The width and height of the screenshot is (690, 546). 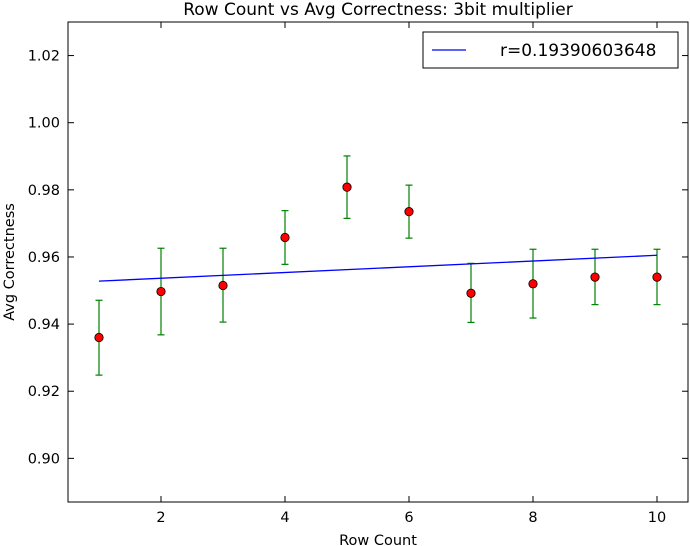 I want to click on y-tick-label: 1.00, so click(x=44, y=124).